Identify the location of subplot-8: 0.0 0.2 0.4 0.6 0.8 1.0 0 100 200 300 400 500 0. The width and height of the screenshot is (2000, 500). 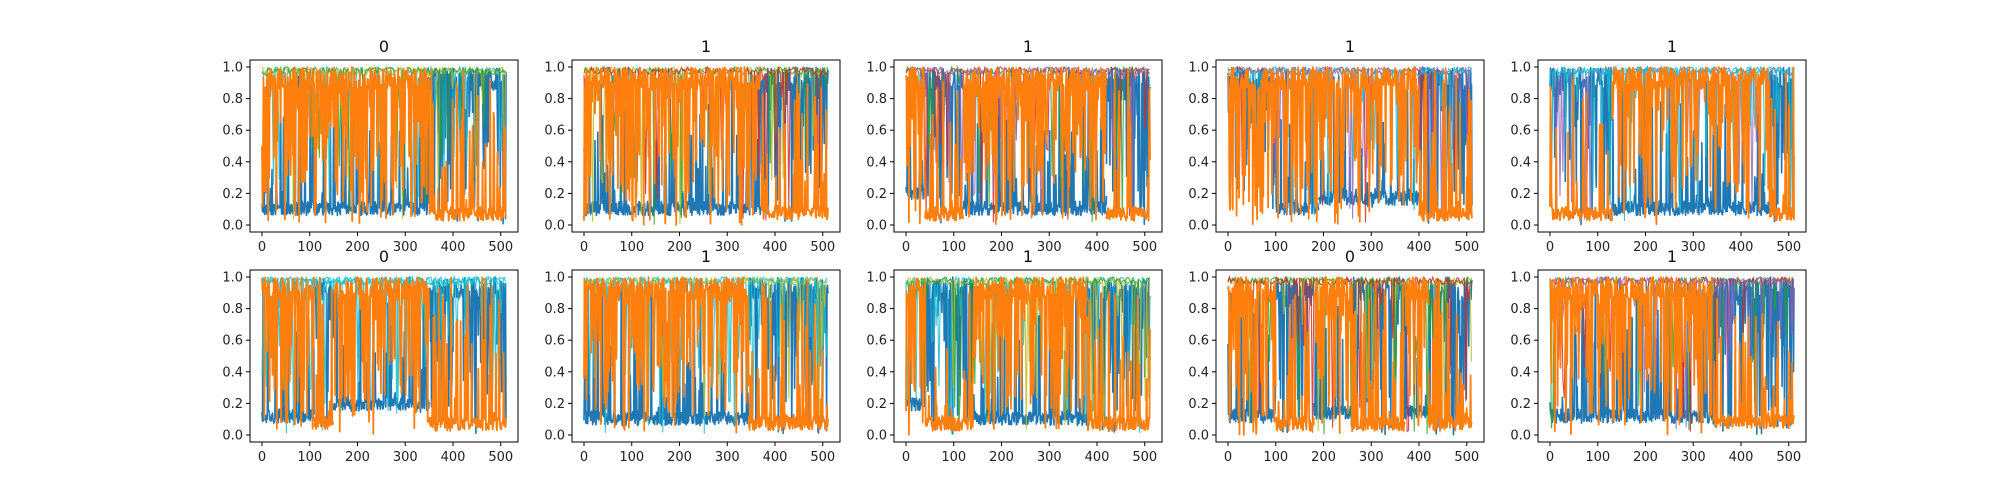
(1336, 356).